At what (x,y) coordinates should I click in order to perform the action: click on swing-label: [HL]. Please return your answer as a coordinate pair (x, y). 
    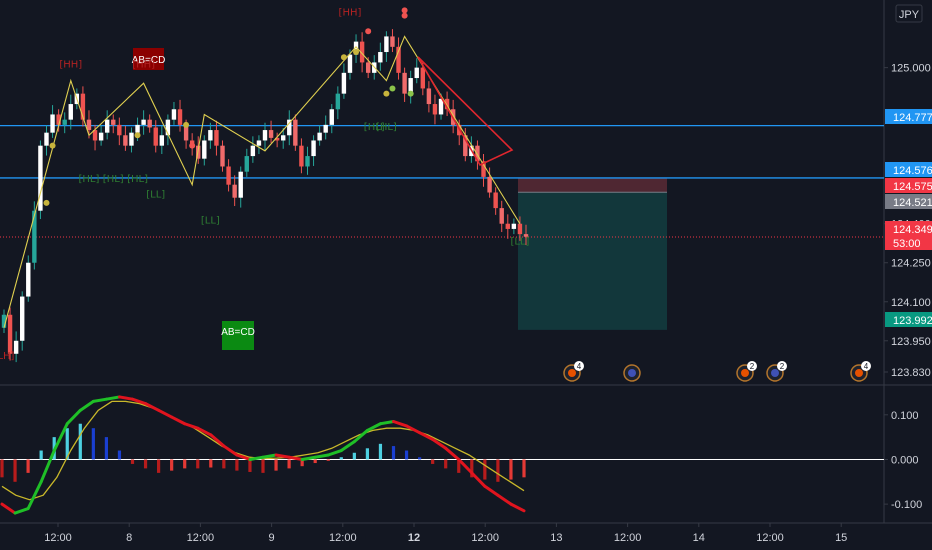
    Looking at the image, I should click on (374, 127).